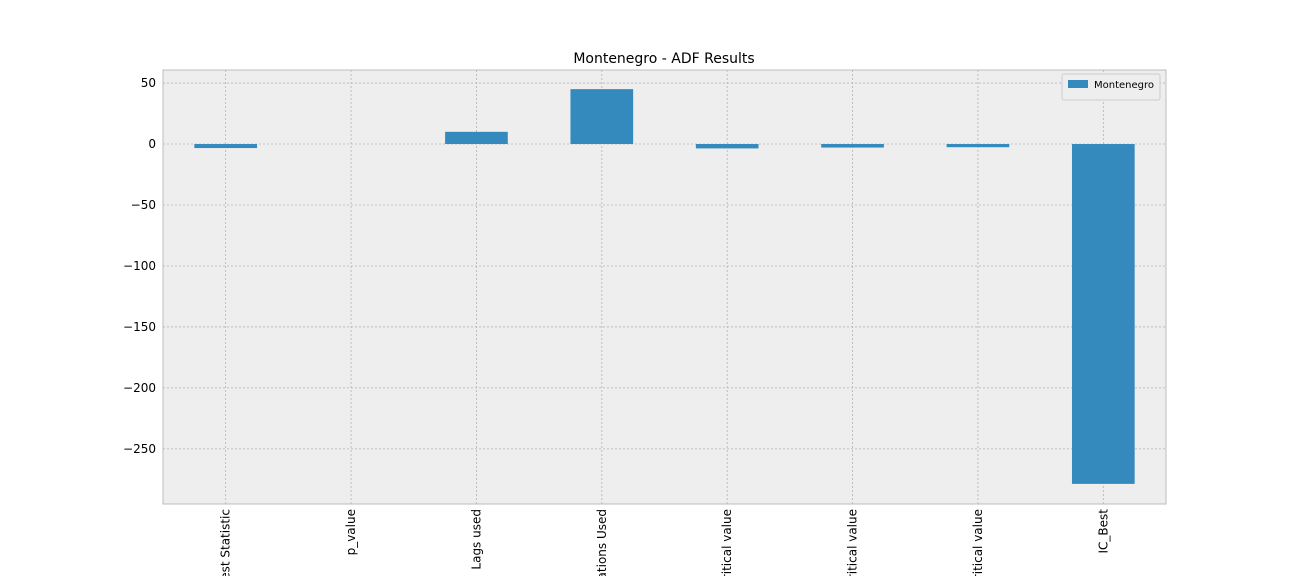 The width and height of the screenshot is (1296, 576). Describe the element at coordinates (727, 542) in the screenshot. I see `x-tick-label: 1% Critical value` at that location.